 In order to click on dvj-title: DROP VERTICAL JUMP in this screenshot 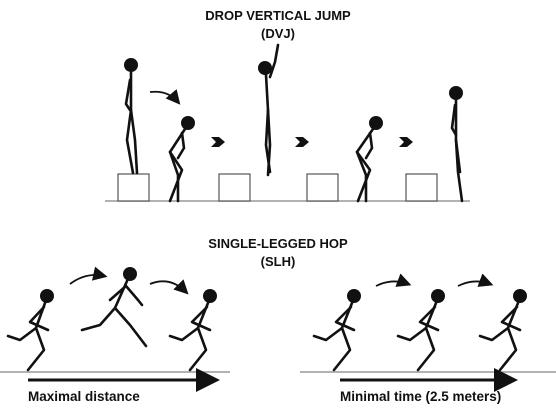, I will do `click(278, 15)`.